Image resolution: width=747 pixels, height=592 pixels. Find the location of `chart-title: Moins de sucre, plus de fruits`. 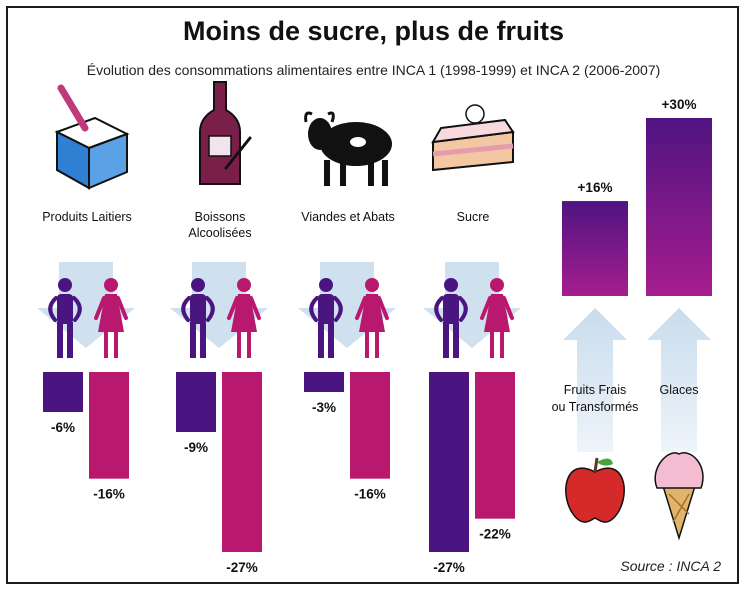

chart-title: Moins de sucre, plus de fruits is located at coordinates (373, 31).